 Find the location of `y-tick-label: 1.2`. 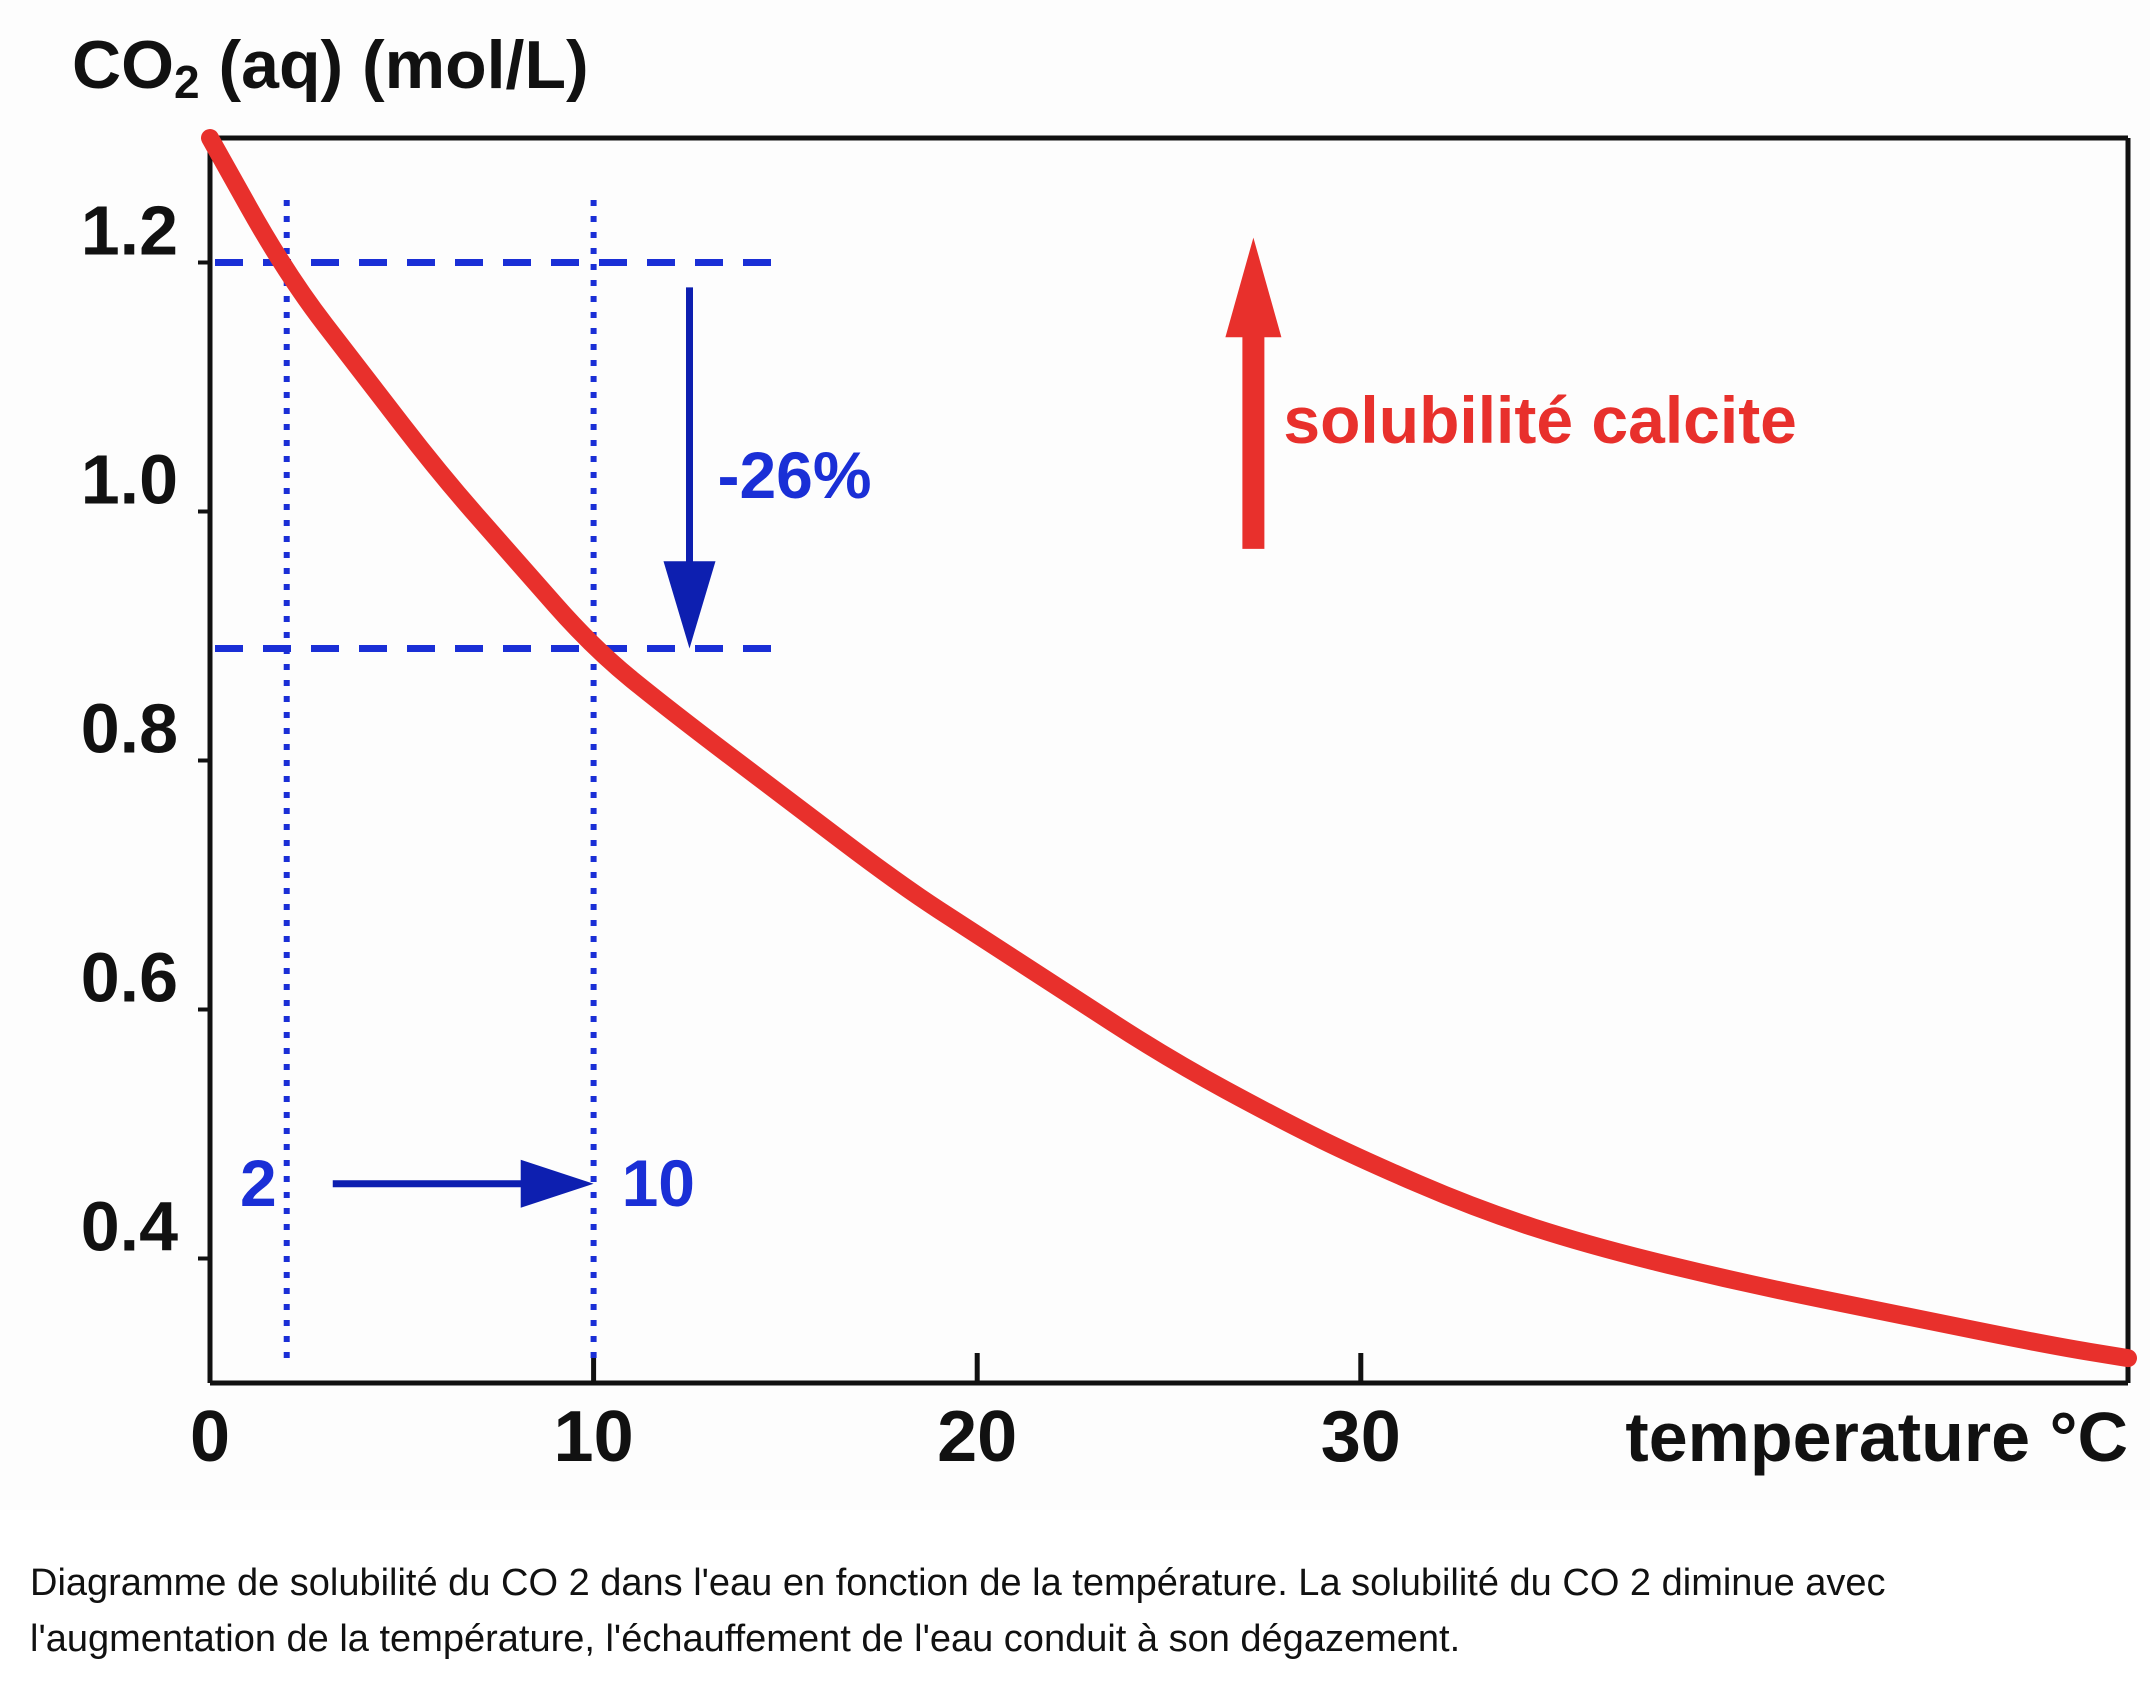

y-tick-label: 1.2 is located at coordinates (129, 231).